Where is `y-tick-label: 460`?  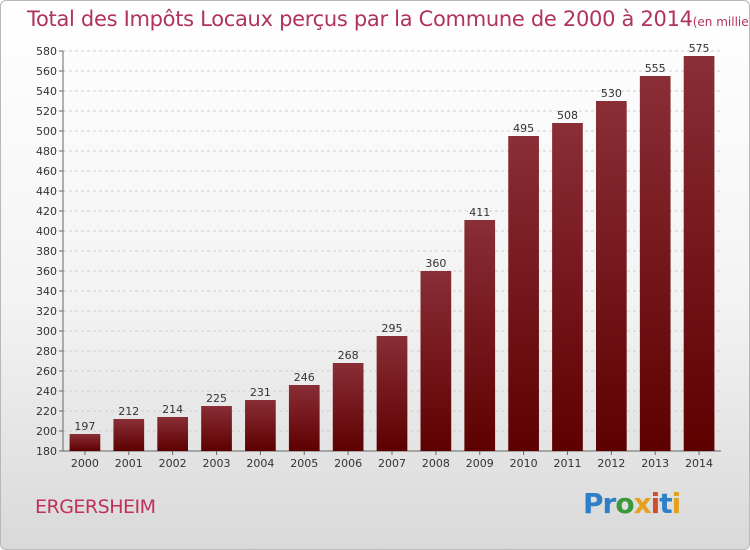
y-tick-label: 460 is located at coordinates (46, 171).